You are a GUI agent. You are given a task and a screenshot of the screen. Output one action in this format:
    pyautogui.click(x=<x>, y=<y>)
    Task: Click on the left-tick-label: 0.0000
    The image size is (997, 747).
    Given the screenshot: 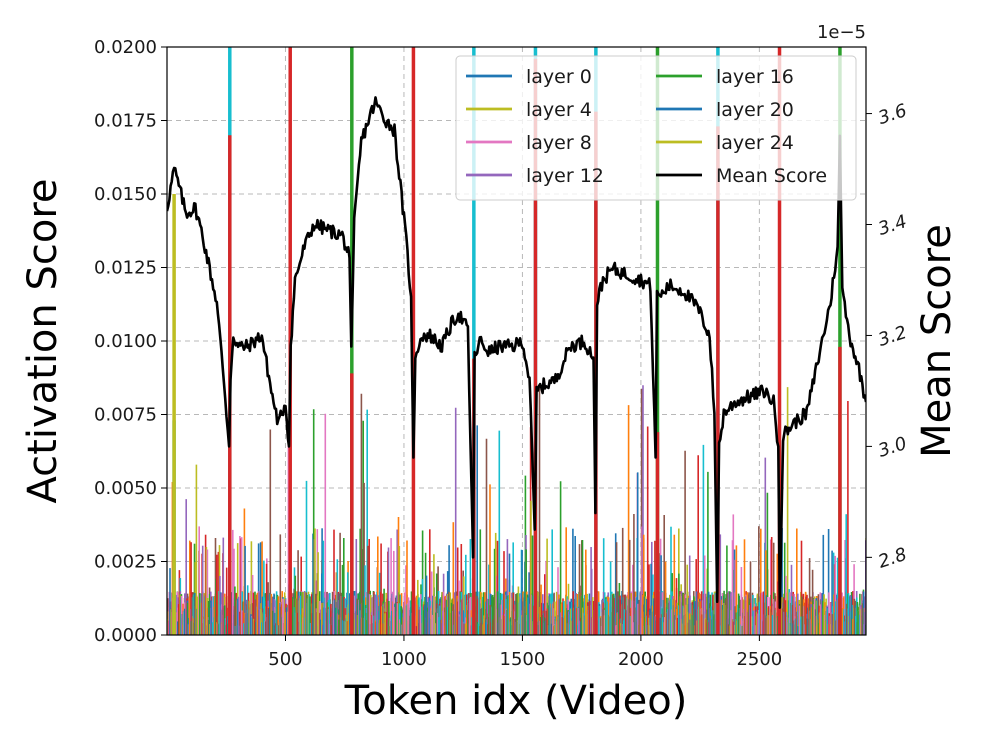 What is the action you would take?
    pyautogui.click(x=125, y=635)
    